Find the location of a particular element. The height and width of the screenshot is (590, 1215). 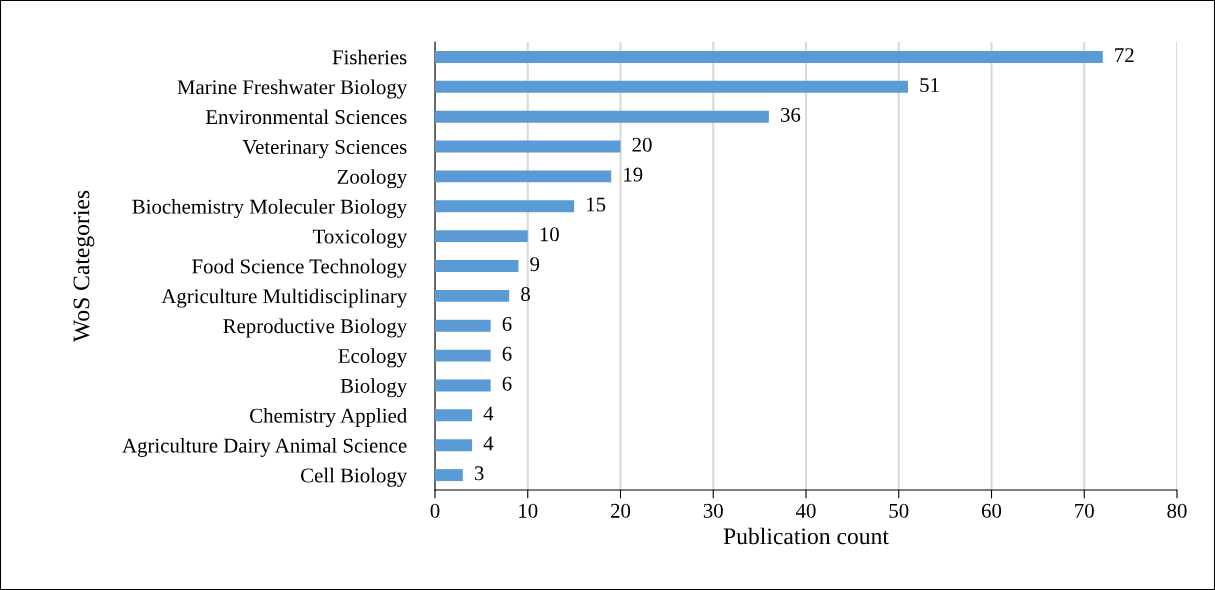

y-tick-label: Chemistry Applied is located at coordinates (328, 418).